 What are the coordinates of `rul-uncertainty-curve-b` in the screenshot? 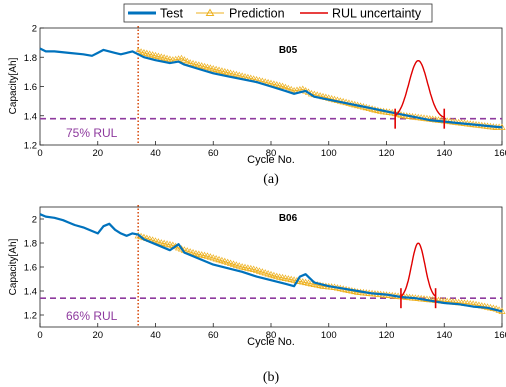 It's located at (418, 269).